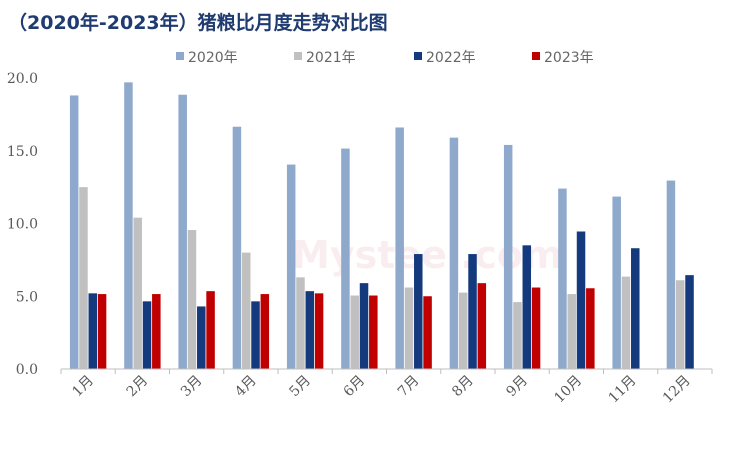 This screenshot has width=750, height=450. Describe the element at coordinates (22, 79) in the screenshot. I see `y-tick-label: 20.0` at that location.